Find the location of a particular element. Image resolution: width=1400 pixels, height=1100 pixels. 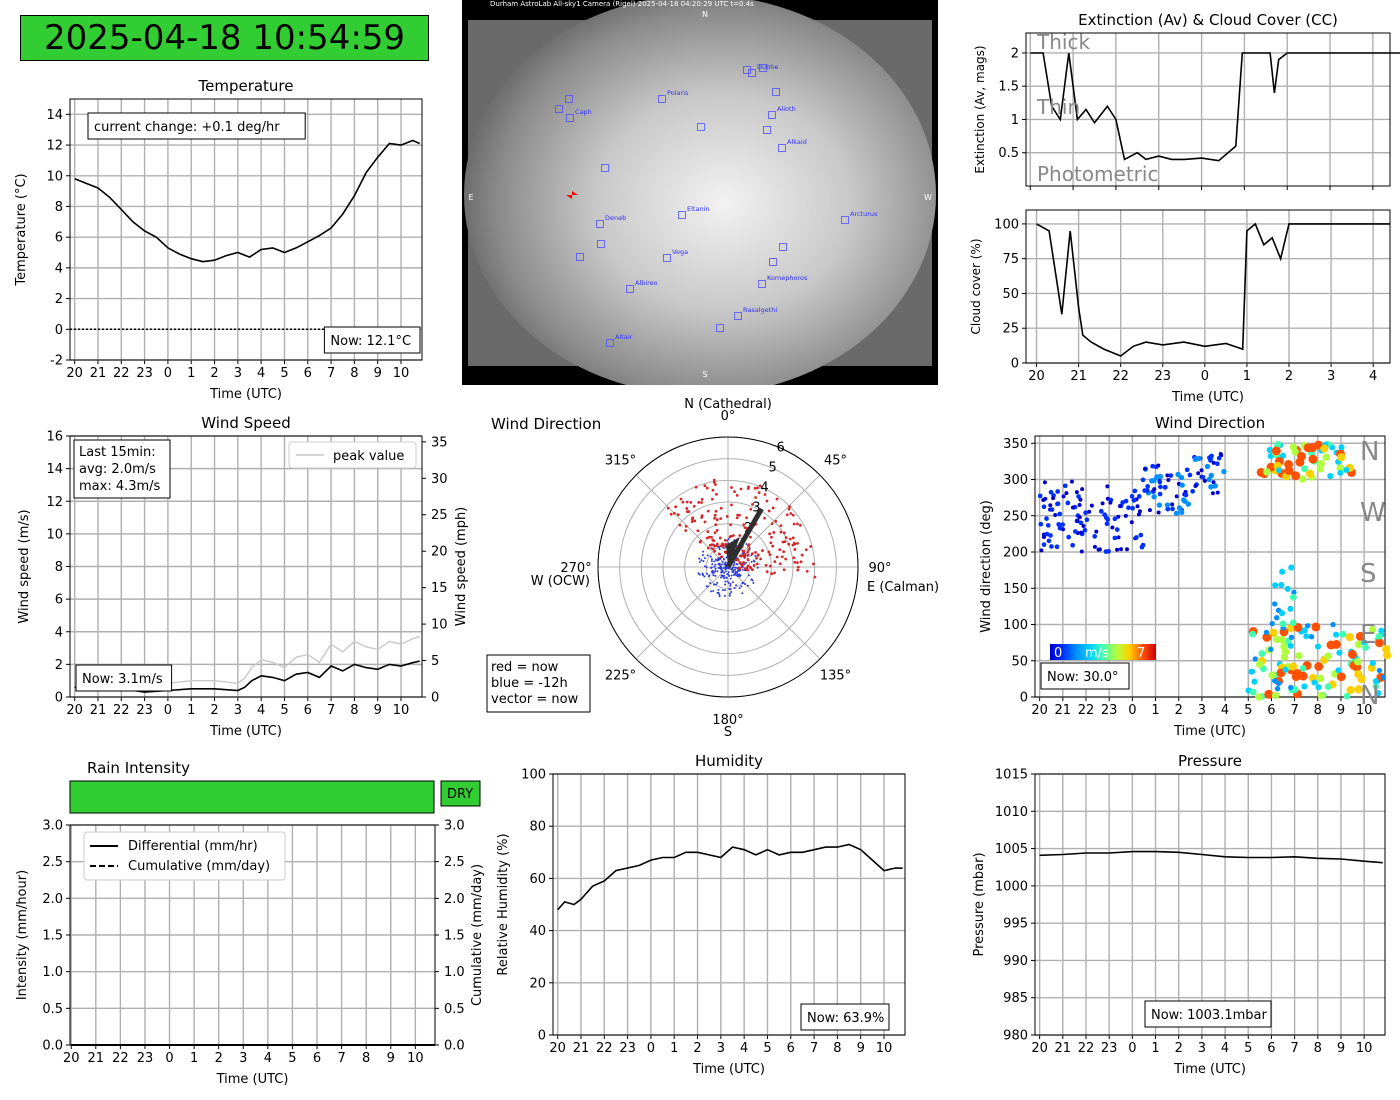

polar-legend-line: blue = -12h is located at coordinates (529, 683).